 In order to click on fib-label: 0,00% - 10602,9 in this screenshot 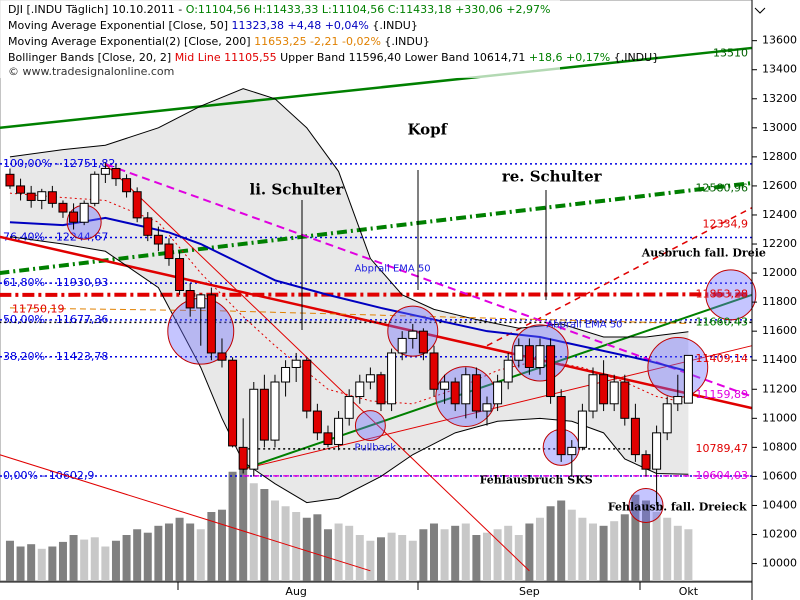, I will do `click(48, 475)`.